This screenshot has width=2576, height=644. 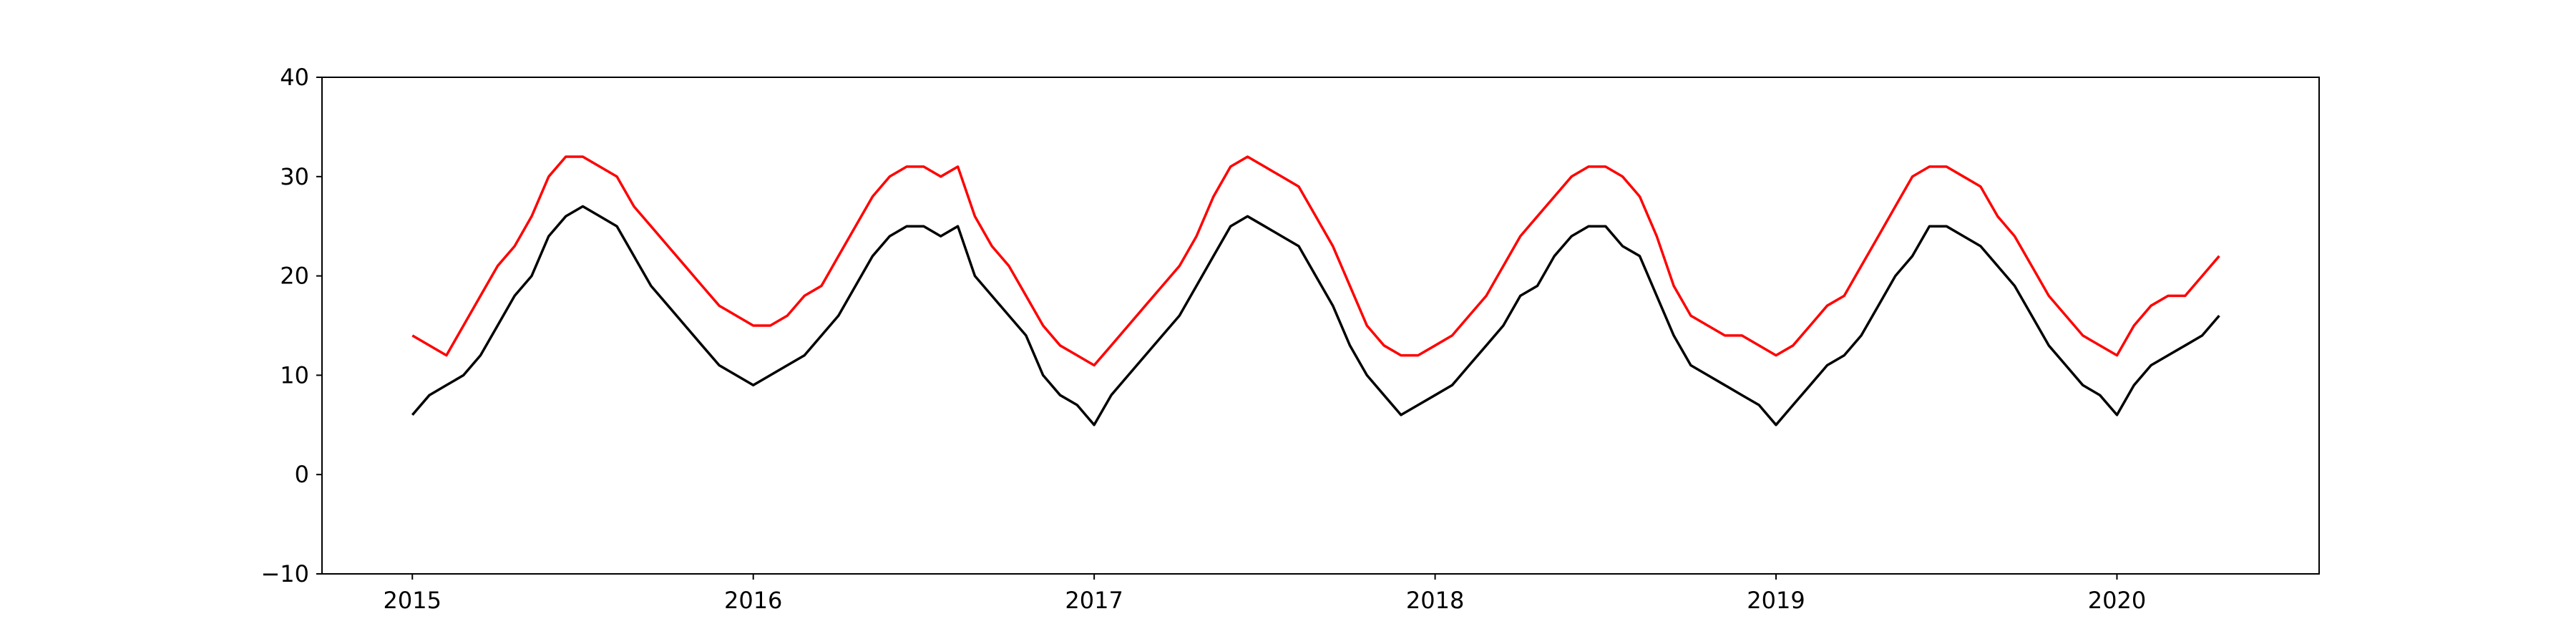 What do you see at coordinates (753, 600) in the screenshot?
I see `x-tick-label: 2016` at bounding box center [753, 600].